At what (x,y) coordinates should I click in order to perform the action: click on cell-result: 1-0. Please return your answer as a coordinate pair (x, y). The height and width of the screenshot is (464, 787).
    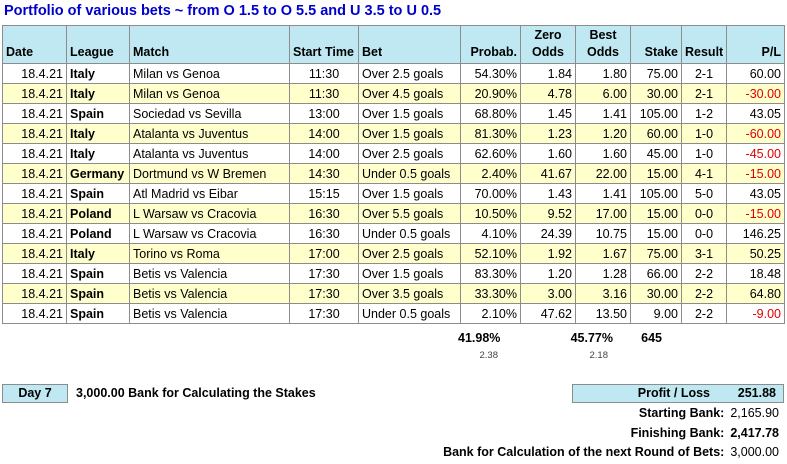
    Looking at the image, I should click on (704, 133).